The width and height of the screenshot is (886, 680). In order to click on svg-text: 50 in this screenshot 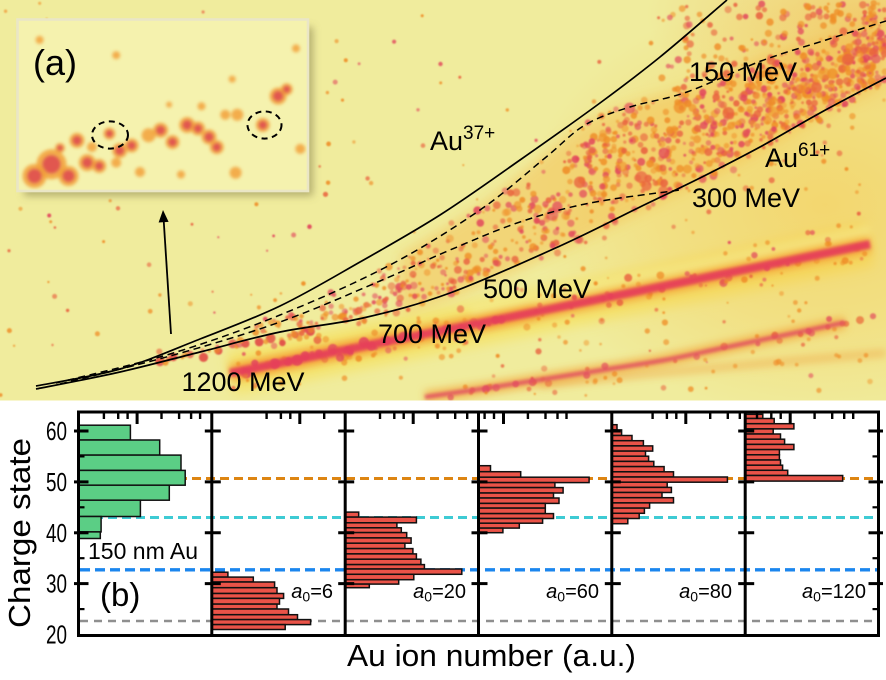, I will do `click(56, 482)`.